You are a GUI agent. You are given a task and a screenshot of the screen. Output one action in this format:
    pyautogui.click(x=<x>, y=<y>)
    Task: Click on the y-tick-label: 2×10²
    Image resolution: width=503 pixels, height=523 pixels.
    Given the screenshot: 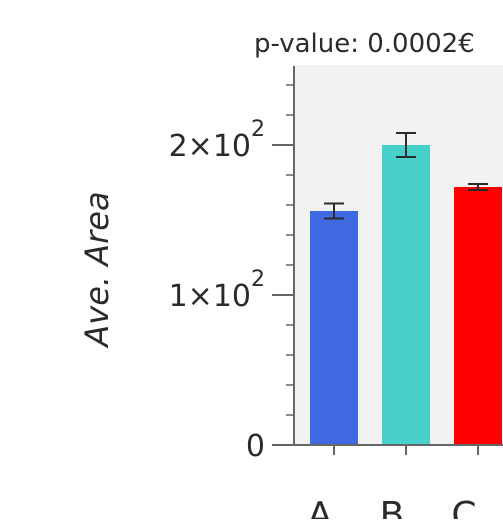 What is the action you would take?
    pyautogui.click(x=217, y=140)
    